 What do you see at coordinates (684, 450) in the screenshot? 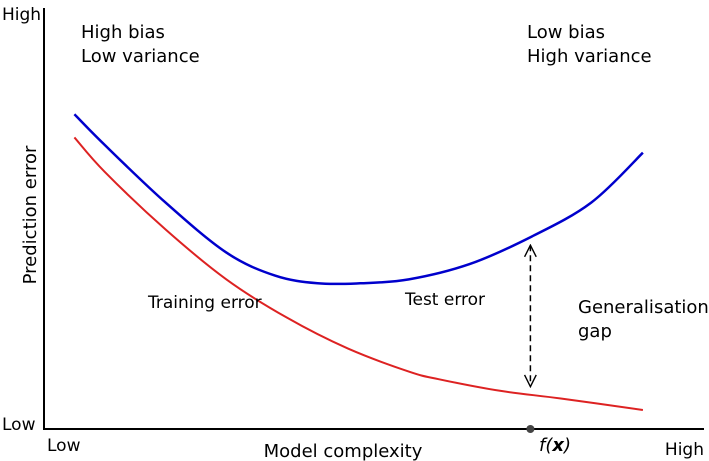
I see `x-tick-high: High` at bounding box center [684, 450].